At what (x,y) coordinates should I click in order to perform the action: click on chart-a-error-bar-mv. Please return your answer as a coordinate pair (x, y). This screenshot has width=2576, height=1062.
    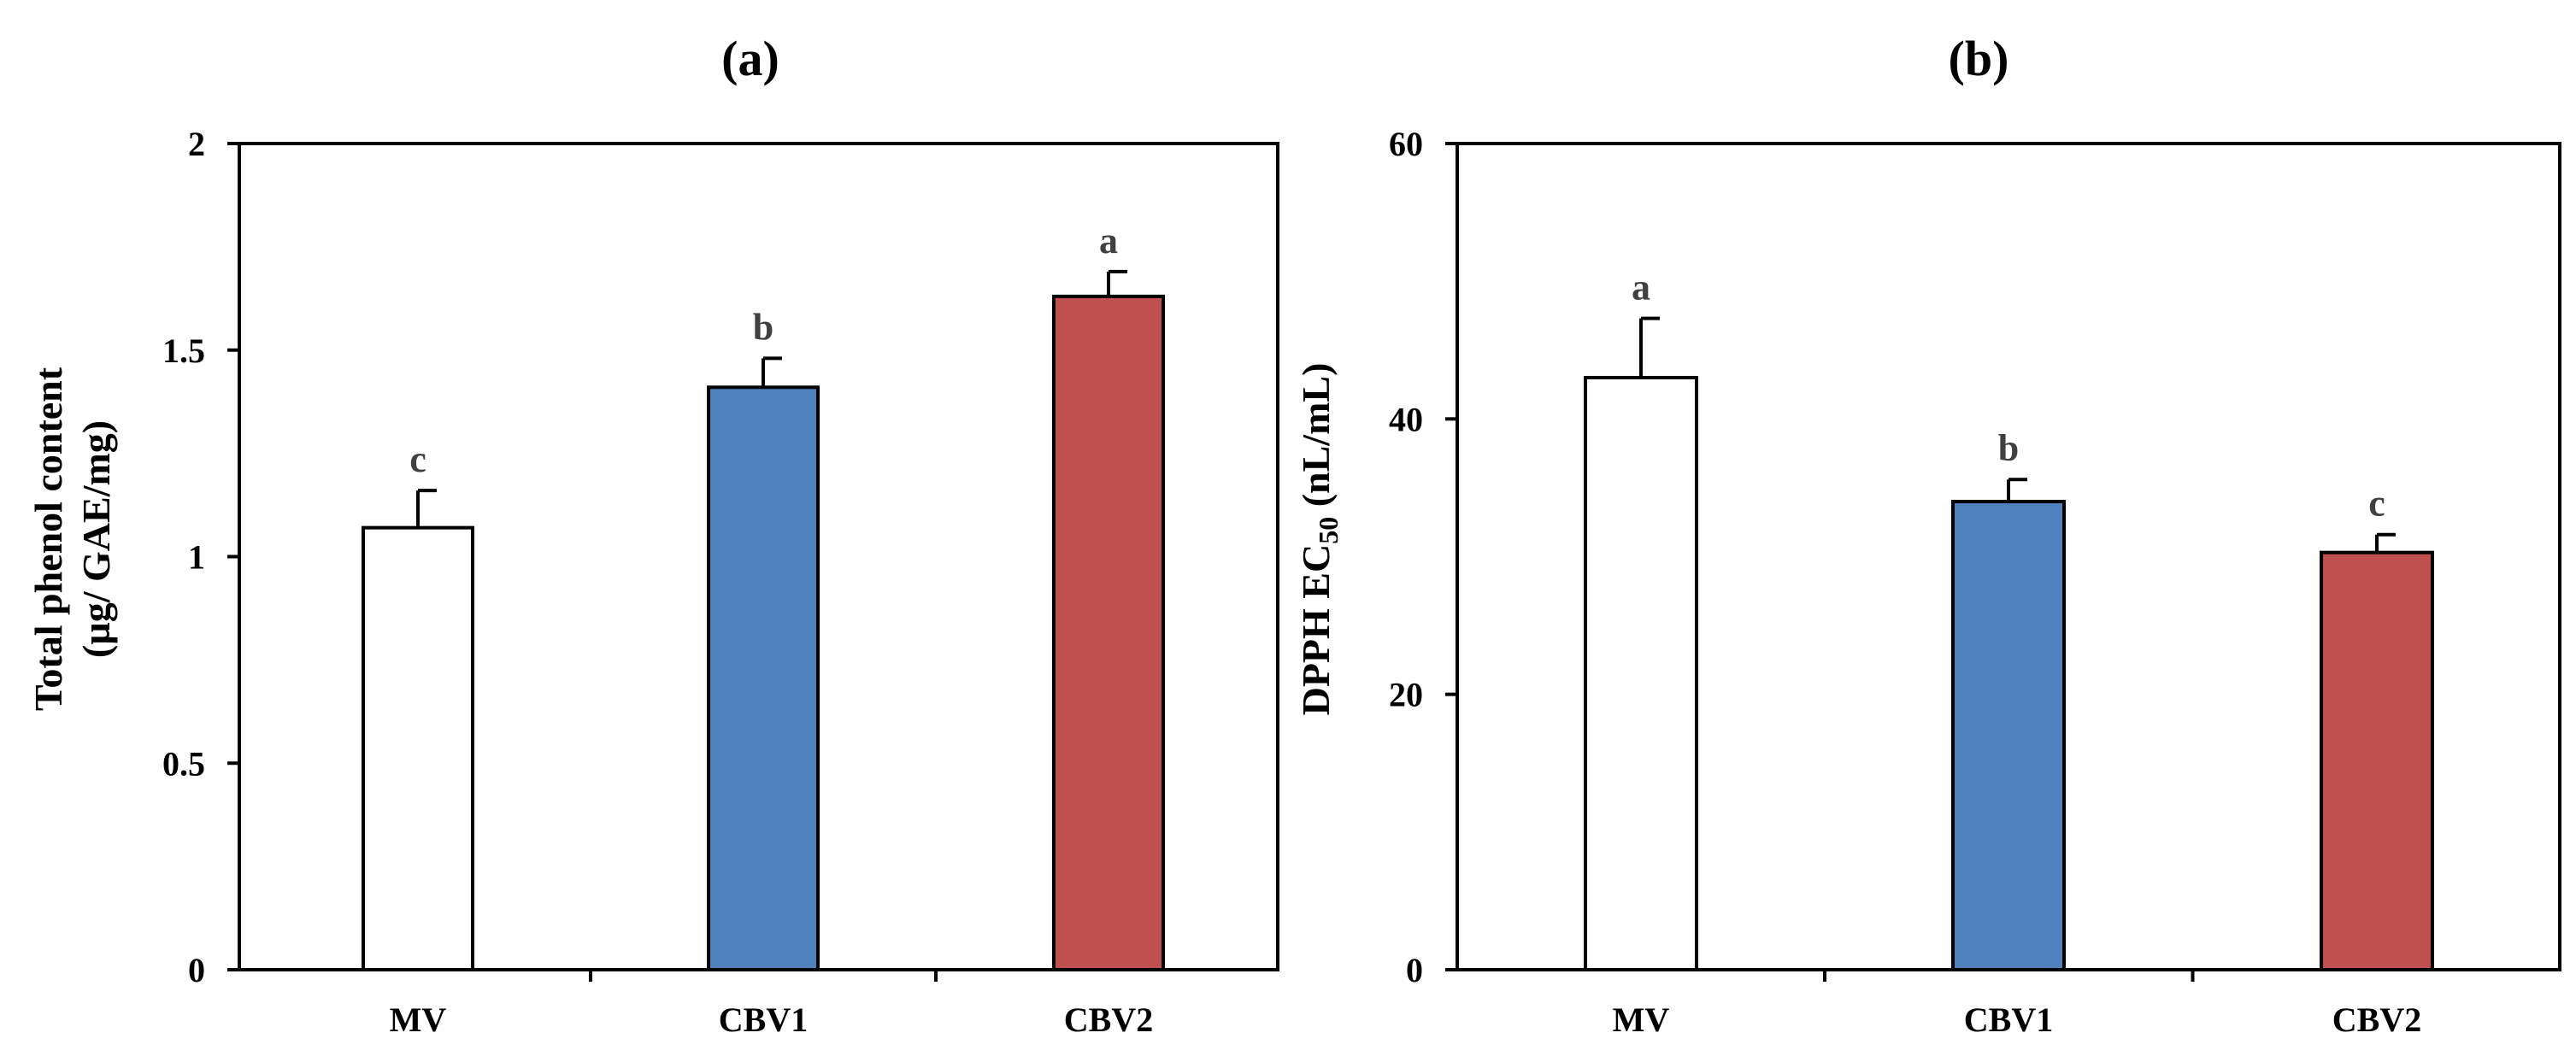
    Looking at the image, I should click on (426, 508).